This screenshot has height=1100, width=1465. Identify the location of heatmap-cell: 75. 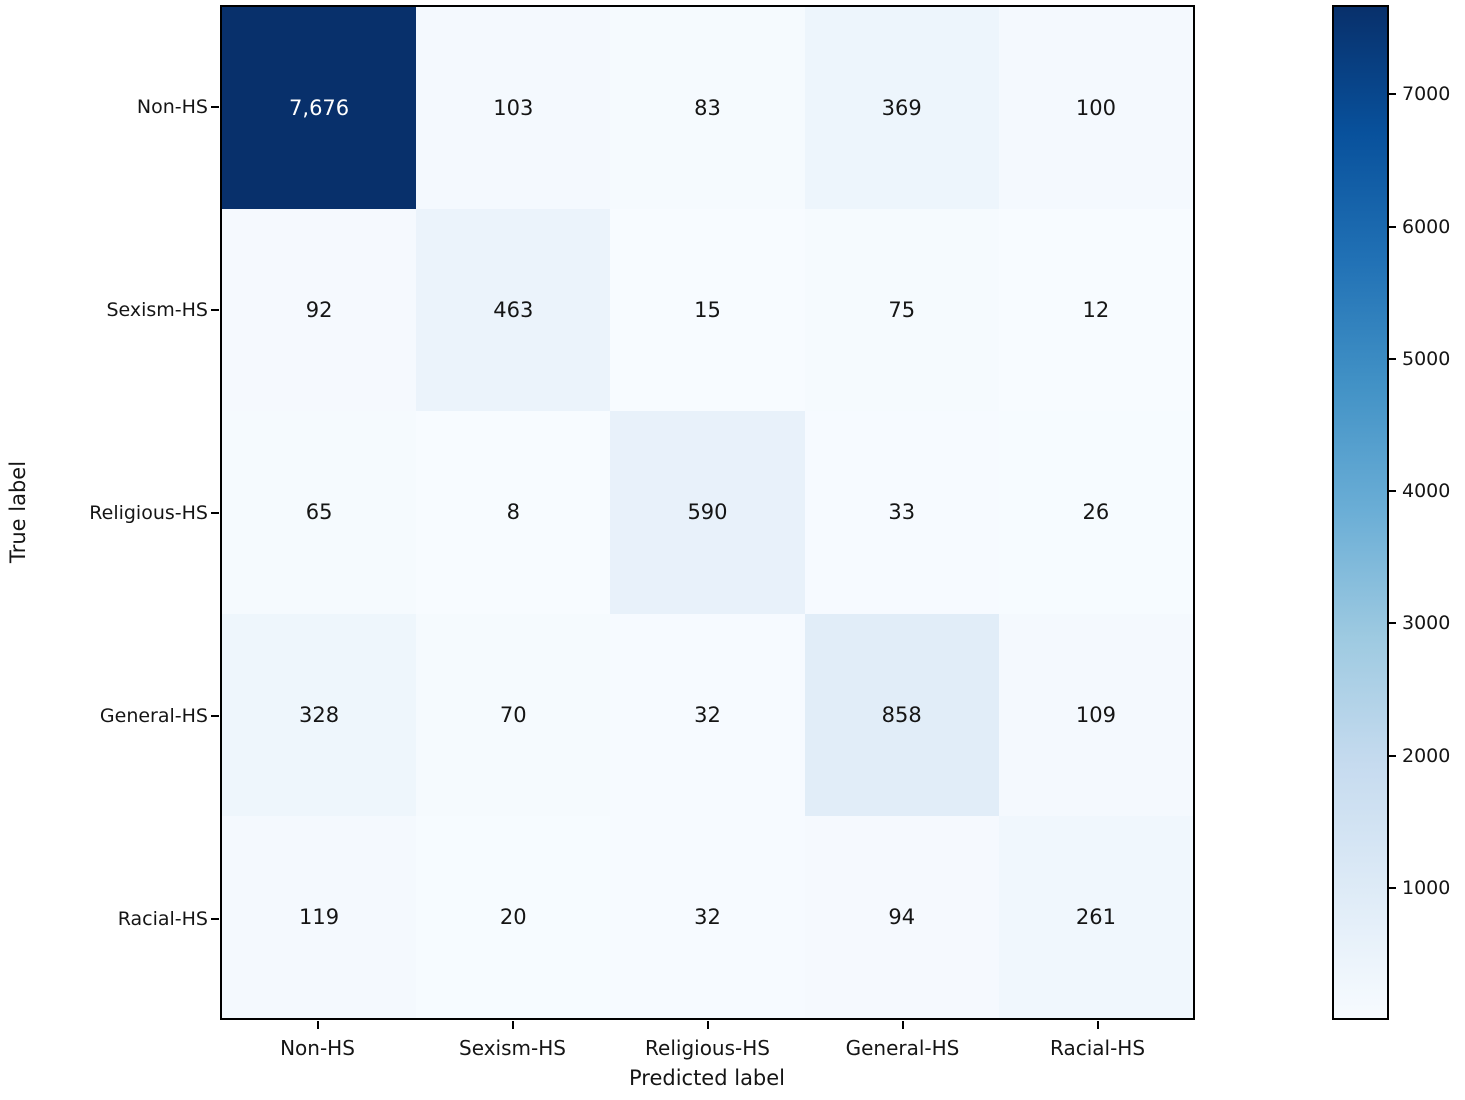
(901, 310).